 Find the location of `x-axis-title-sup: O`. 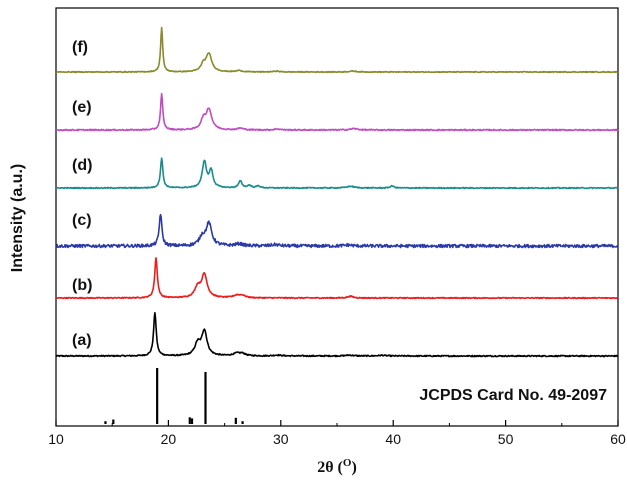

x-axis-title-sup: O is located at coordinates (347, 463).